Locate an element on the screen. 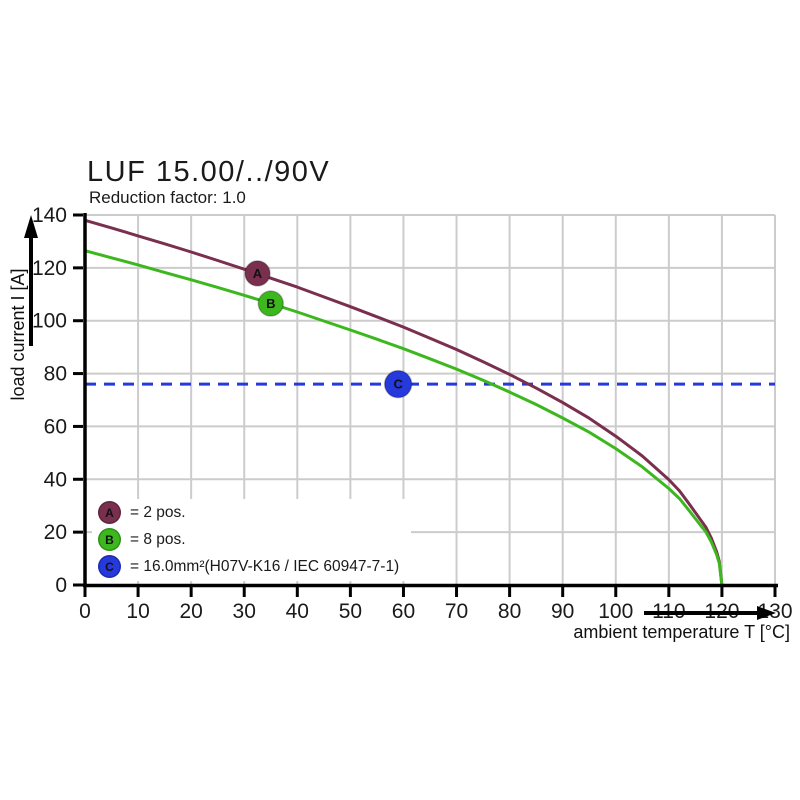 This screenshot has width=800, height=800. marker-A-letter: A is located at coordinates (258, 273).